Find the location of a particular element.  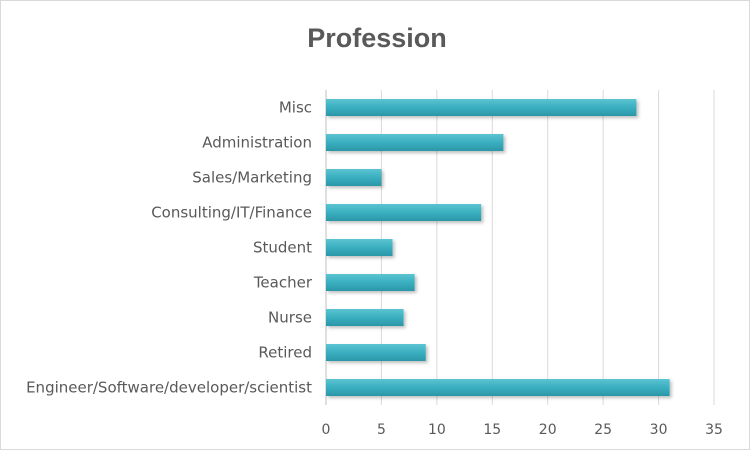

category-label: Engineer/Software/developer/scientist is located at coordinates (169, 388).